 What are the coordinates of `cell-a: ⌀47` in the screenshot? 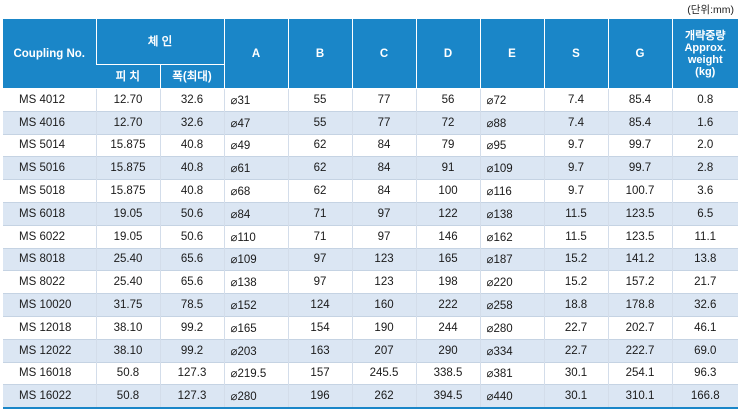 It's located at (256, 122).